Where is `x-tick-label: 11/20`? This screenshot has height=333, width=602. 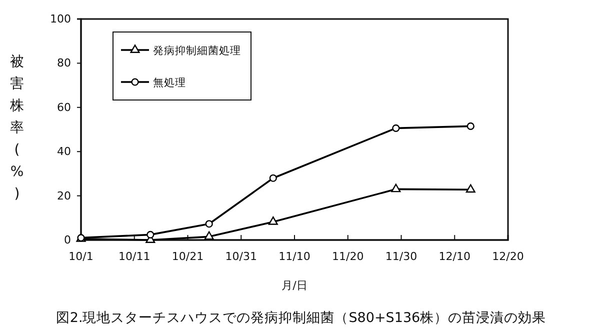 x-tick-label: 11/20 is located at coordinates (348, 256).